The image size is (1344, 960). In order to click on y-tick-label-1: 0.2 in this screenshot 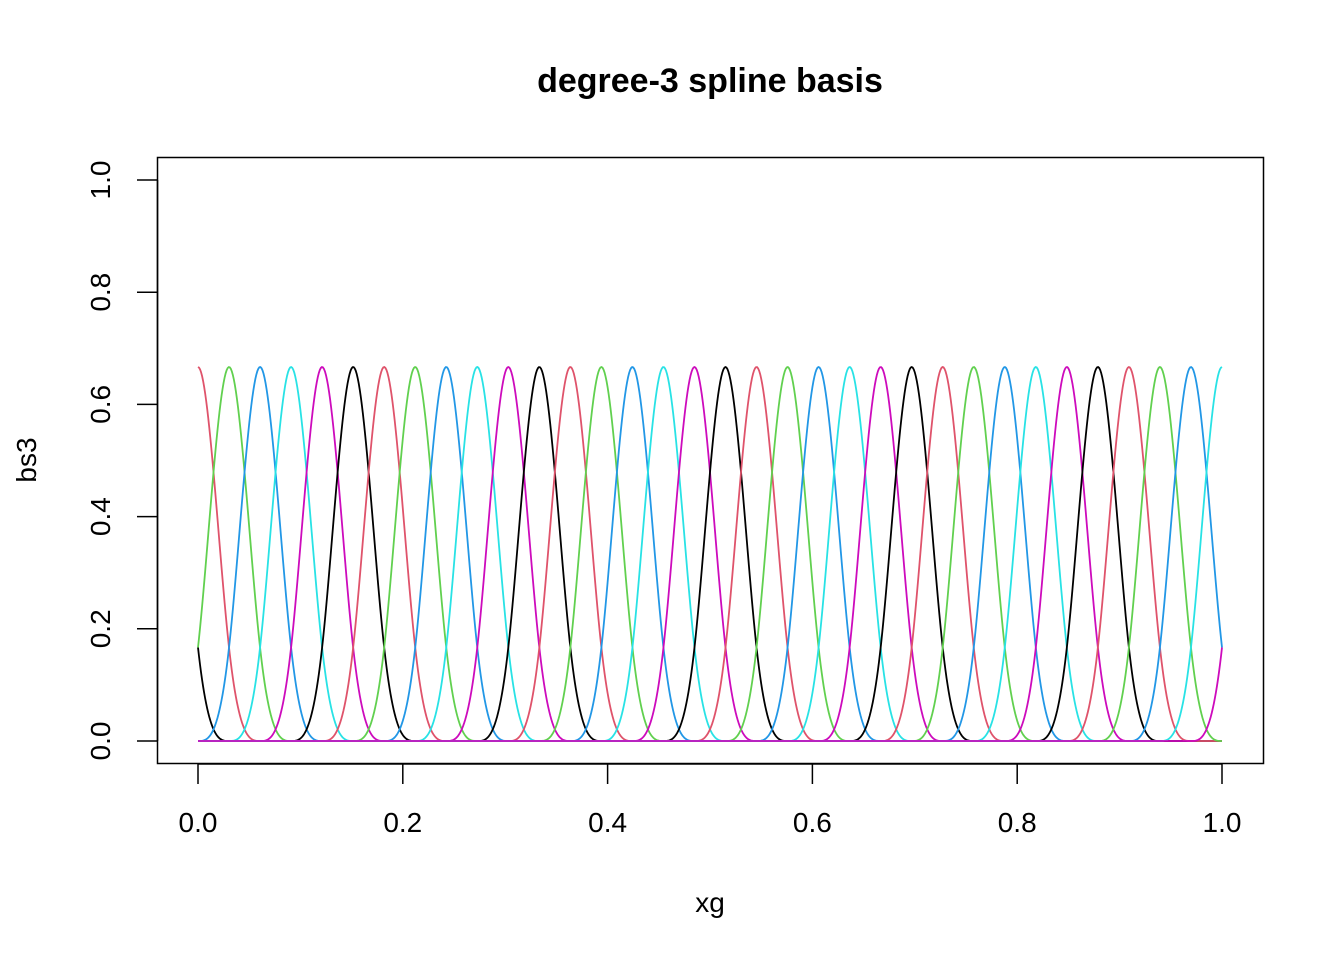, I will do `click(100, 628)`.